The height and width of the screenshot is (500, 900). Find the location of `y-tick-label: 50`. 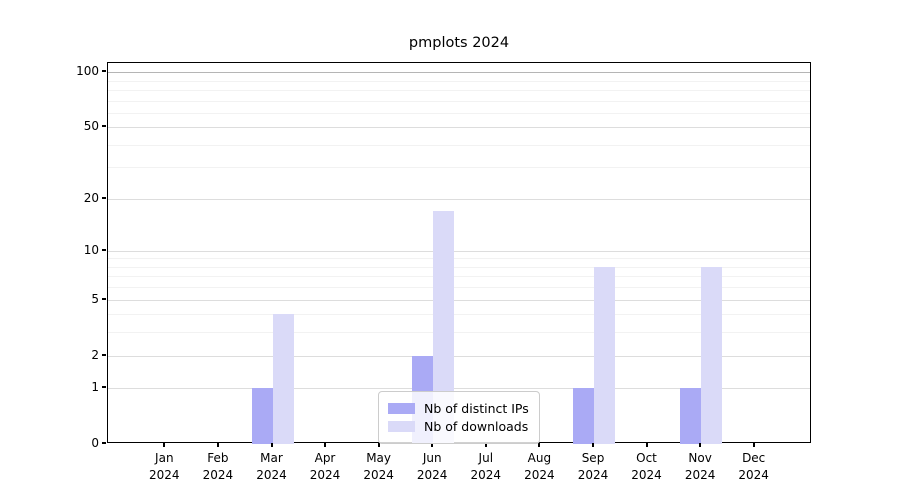

y-tick-label: 50 is located at coordinates (91, 126).